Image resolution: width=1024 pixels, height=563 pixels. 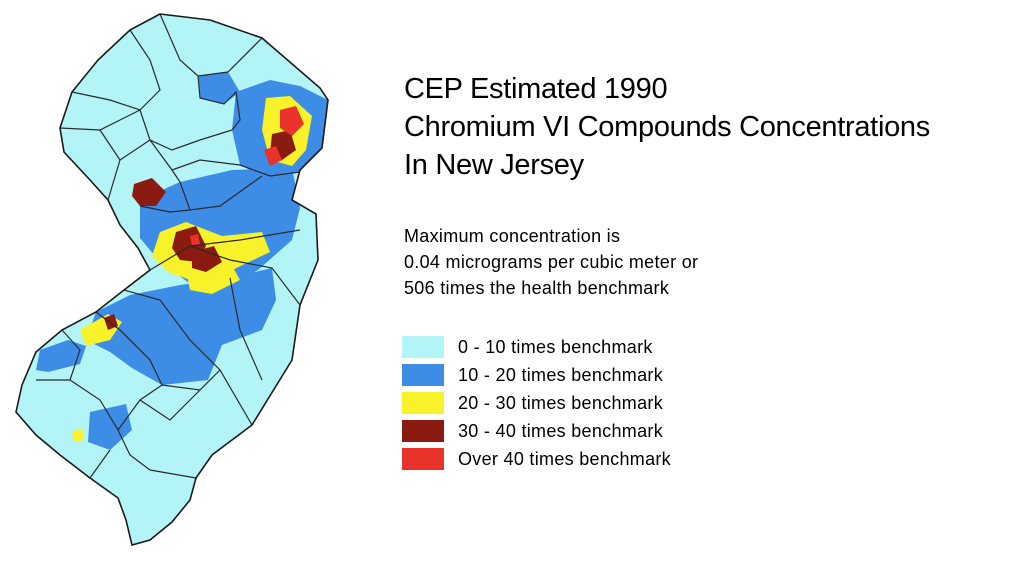 What do you see at coordinates (494, 165) in the screenshot?
I see `title-line-3: In New Jersey` at bounding box center [494, 165].